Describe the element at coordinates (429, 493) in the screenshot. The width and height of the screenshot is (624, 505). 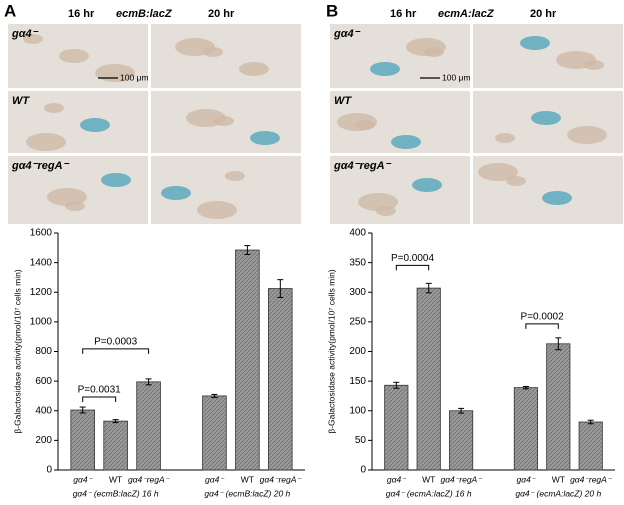
I see `group-label: gα4⁻ (ecmA:lacZ) 16 h` at that location.